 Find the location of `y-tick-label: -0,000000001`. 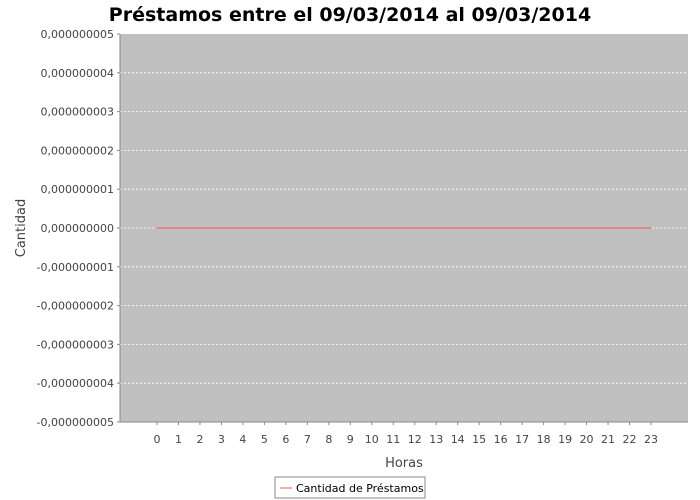

y-tick-label: -0,000000001 is located at coordinates (75, 267).